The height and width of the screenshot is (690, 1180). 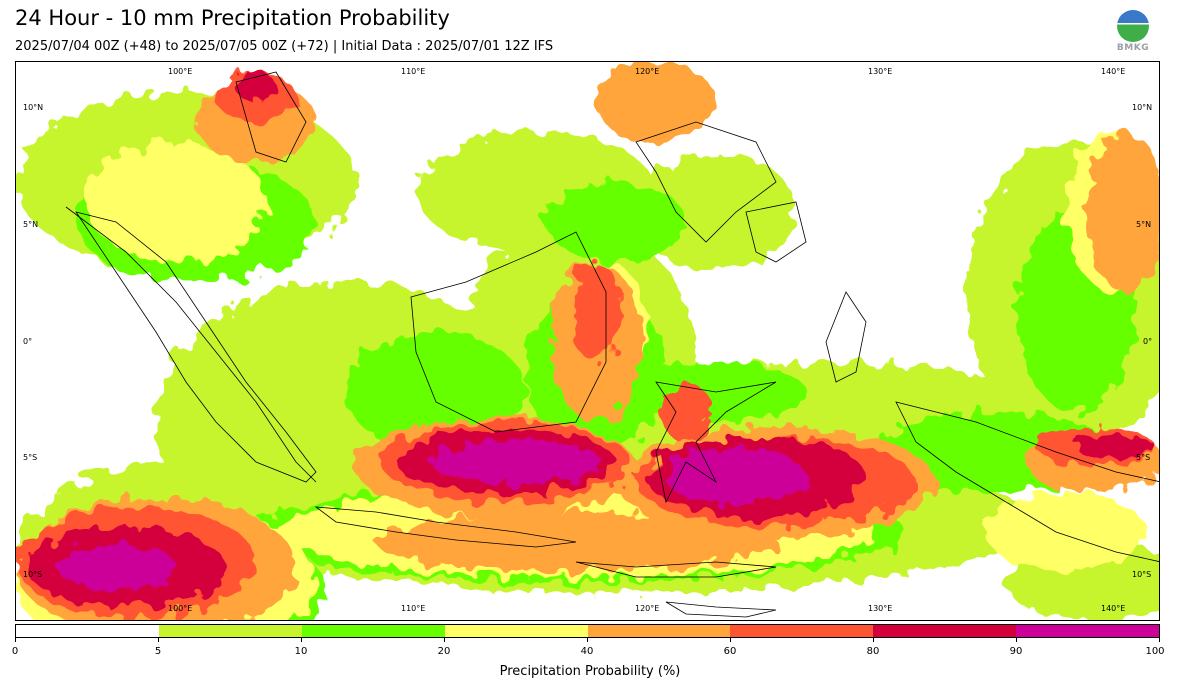 I want to click on lon-label-top: 100°E, so click(x=180, y=71).